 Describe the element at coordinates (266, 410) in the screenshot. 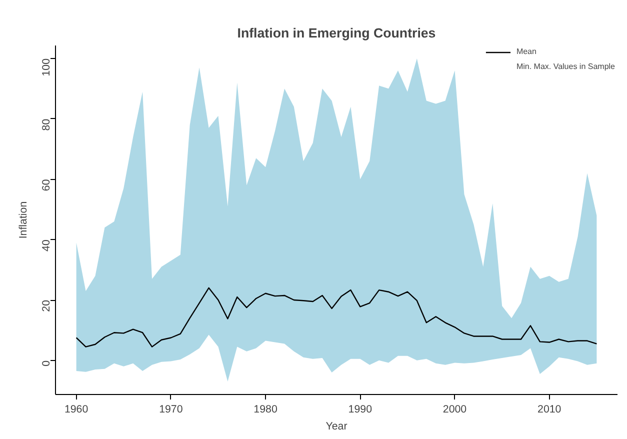

I see `x-tick-label: 1980` at that location.